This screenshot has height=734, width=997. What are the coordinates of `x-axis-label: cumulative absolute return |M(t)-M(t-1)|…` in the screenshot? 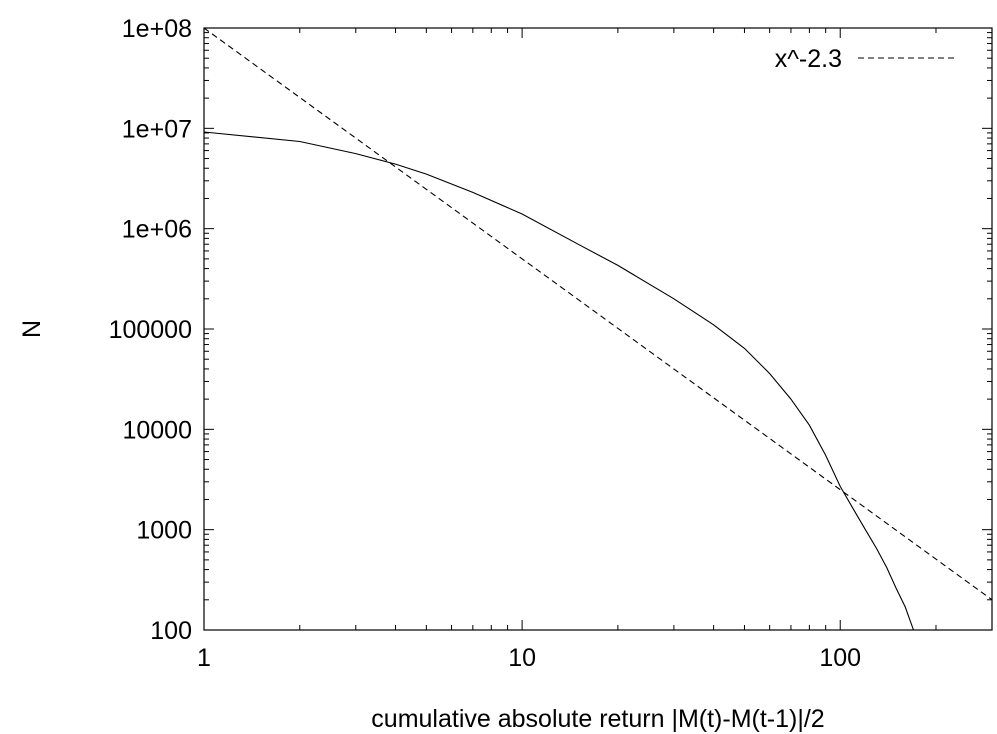 It's located at (597, 719).